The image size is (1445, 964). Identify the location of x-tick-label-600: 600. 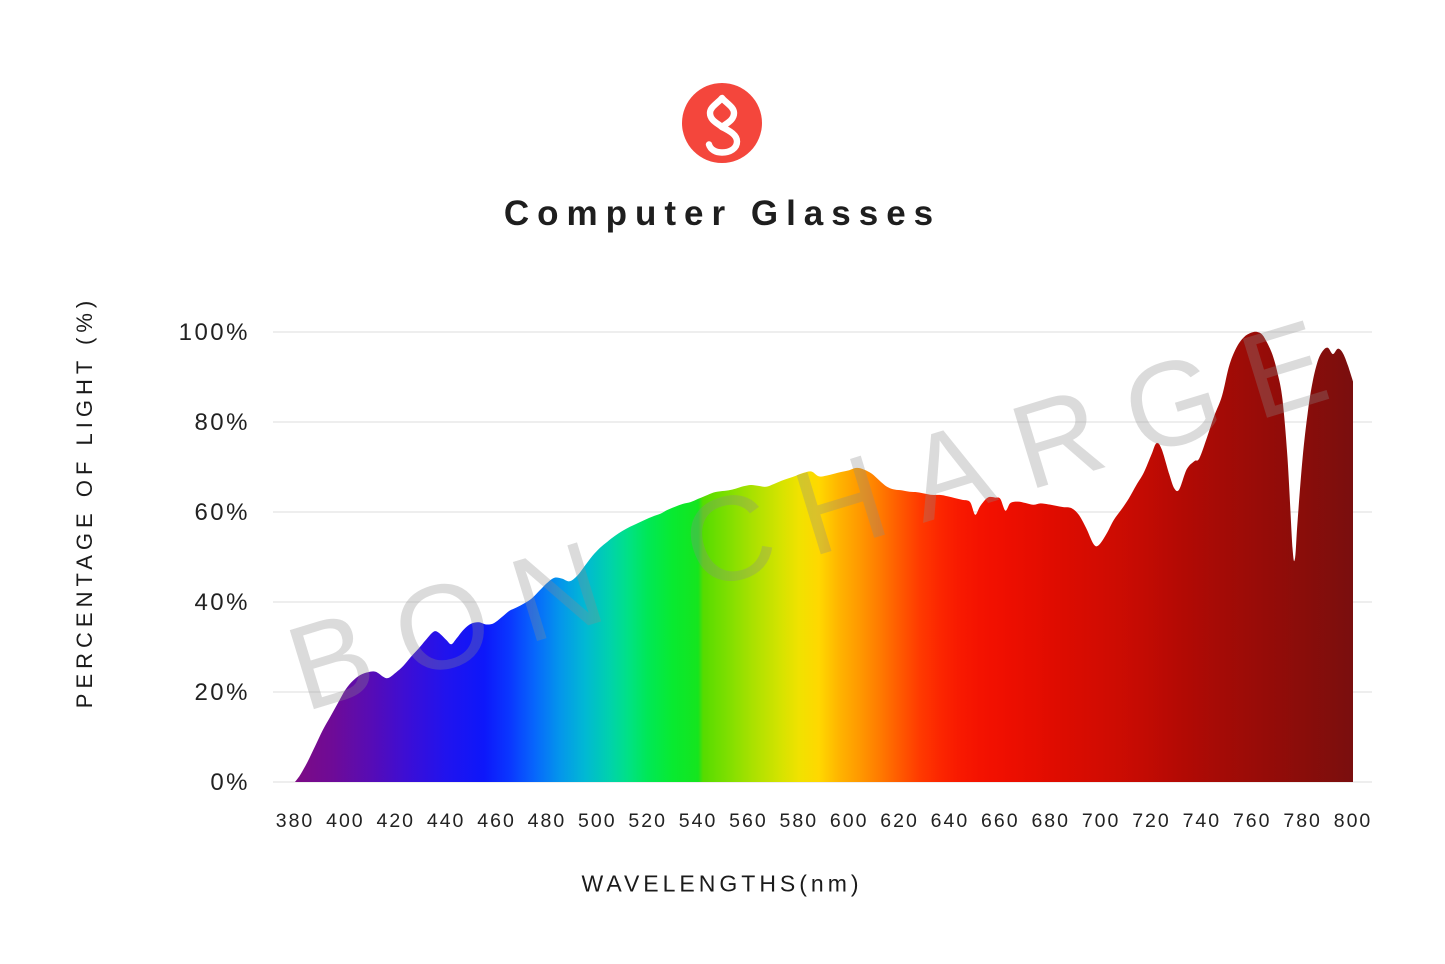
(849, 821).